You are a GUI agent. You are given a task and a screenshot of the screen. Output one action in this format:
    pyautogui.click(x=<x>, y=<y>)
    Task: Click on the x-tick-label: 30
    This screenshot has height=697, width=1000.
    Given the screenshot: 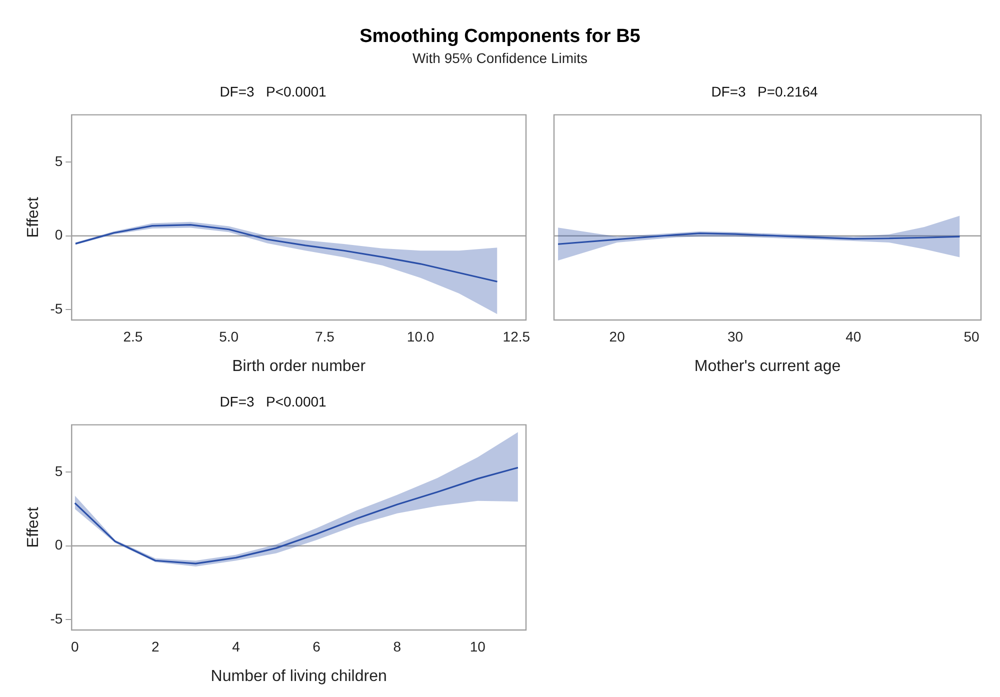 What is the action you would take?
    pyautogui.click(x=735, y=336)
    